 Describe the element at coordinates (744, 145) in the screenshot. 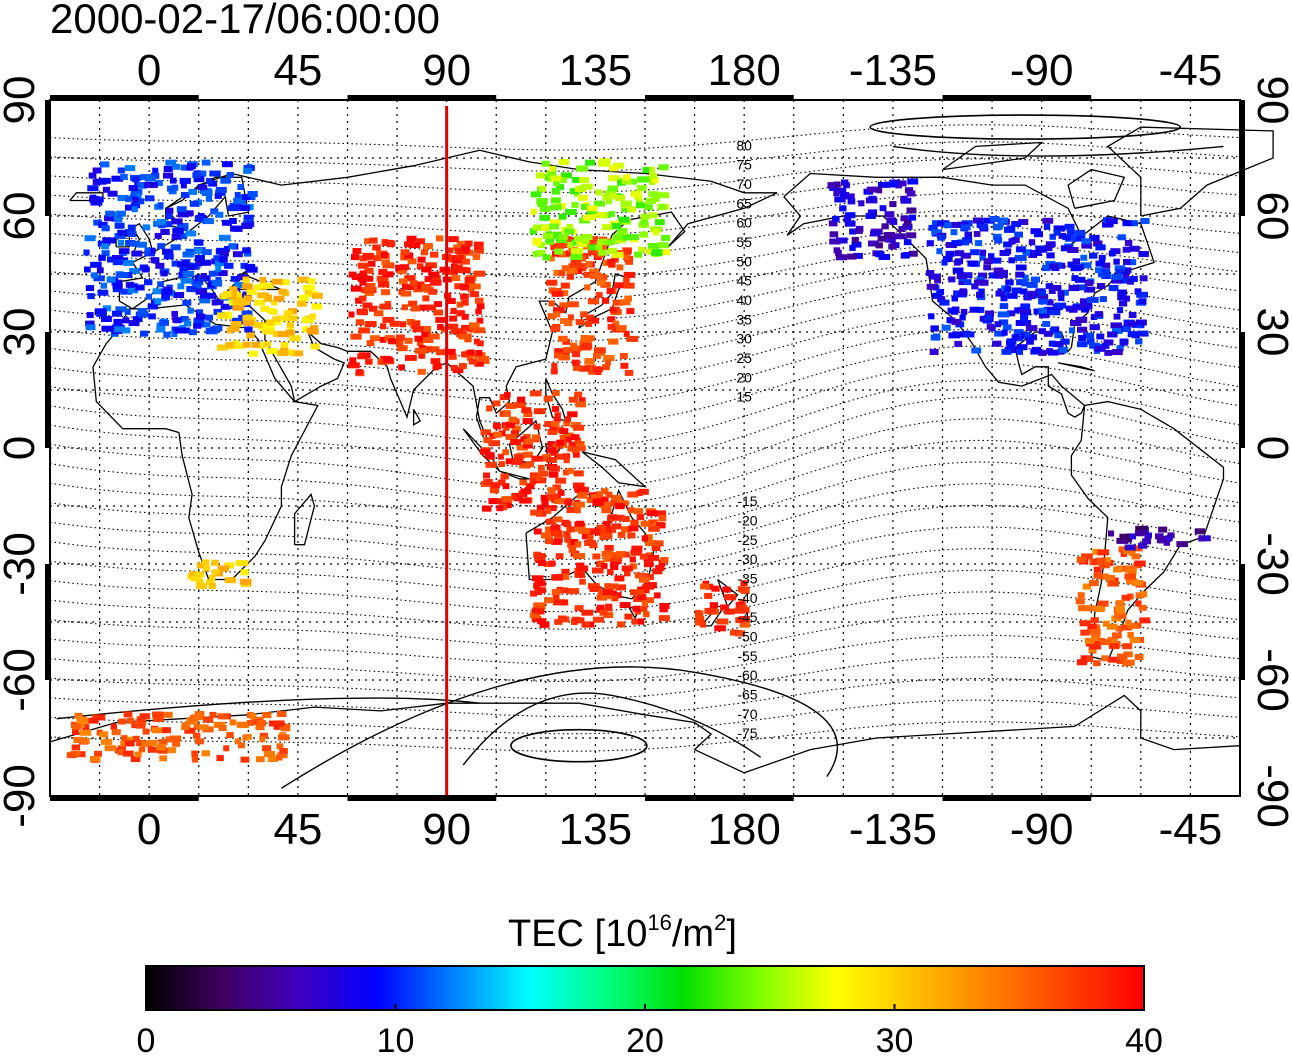

I see `contour-label: 80` at that location.